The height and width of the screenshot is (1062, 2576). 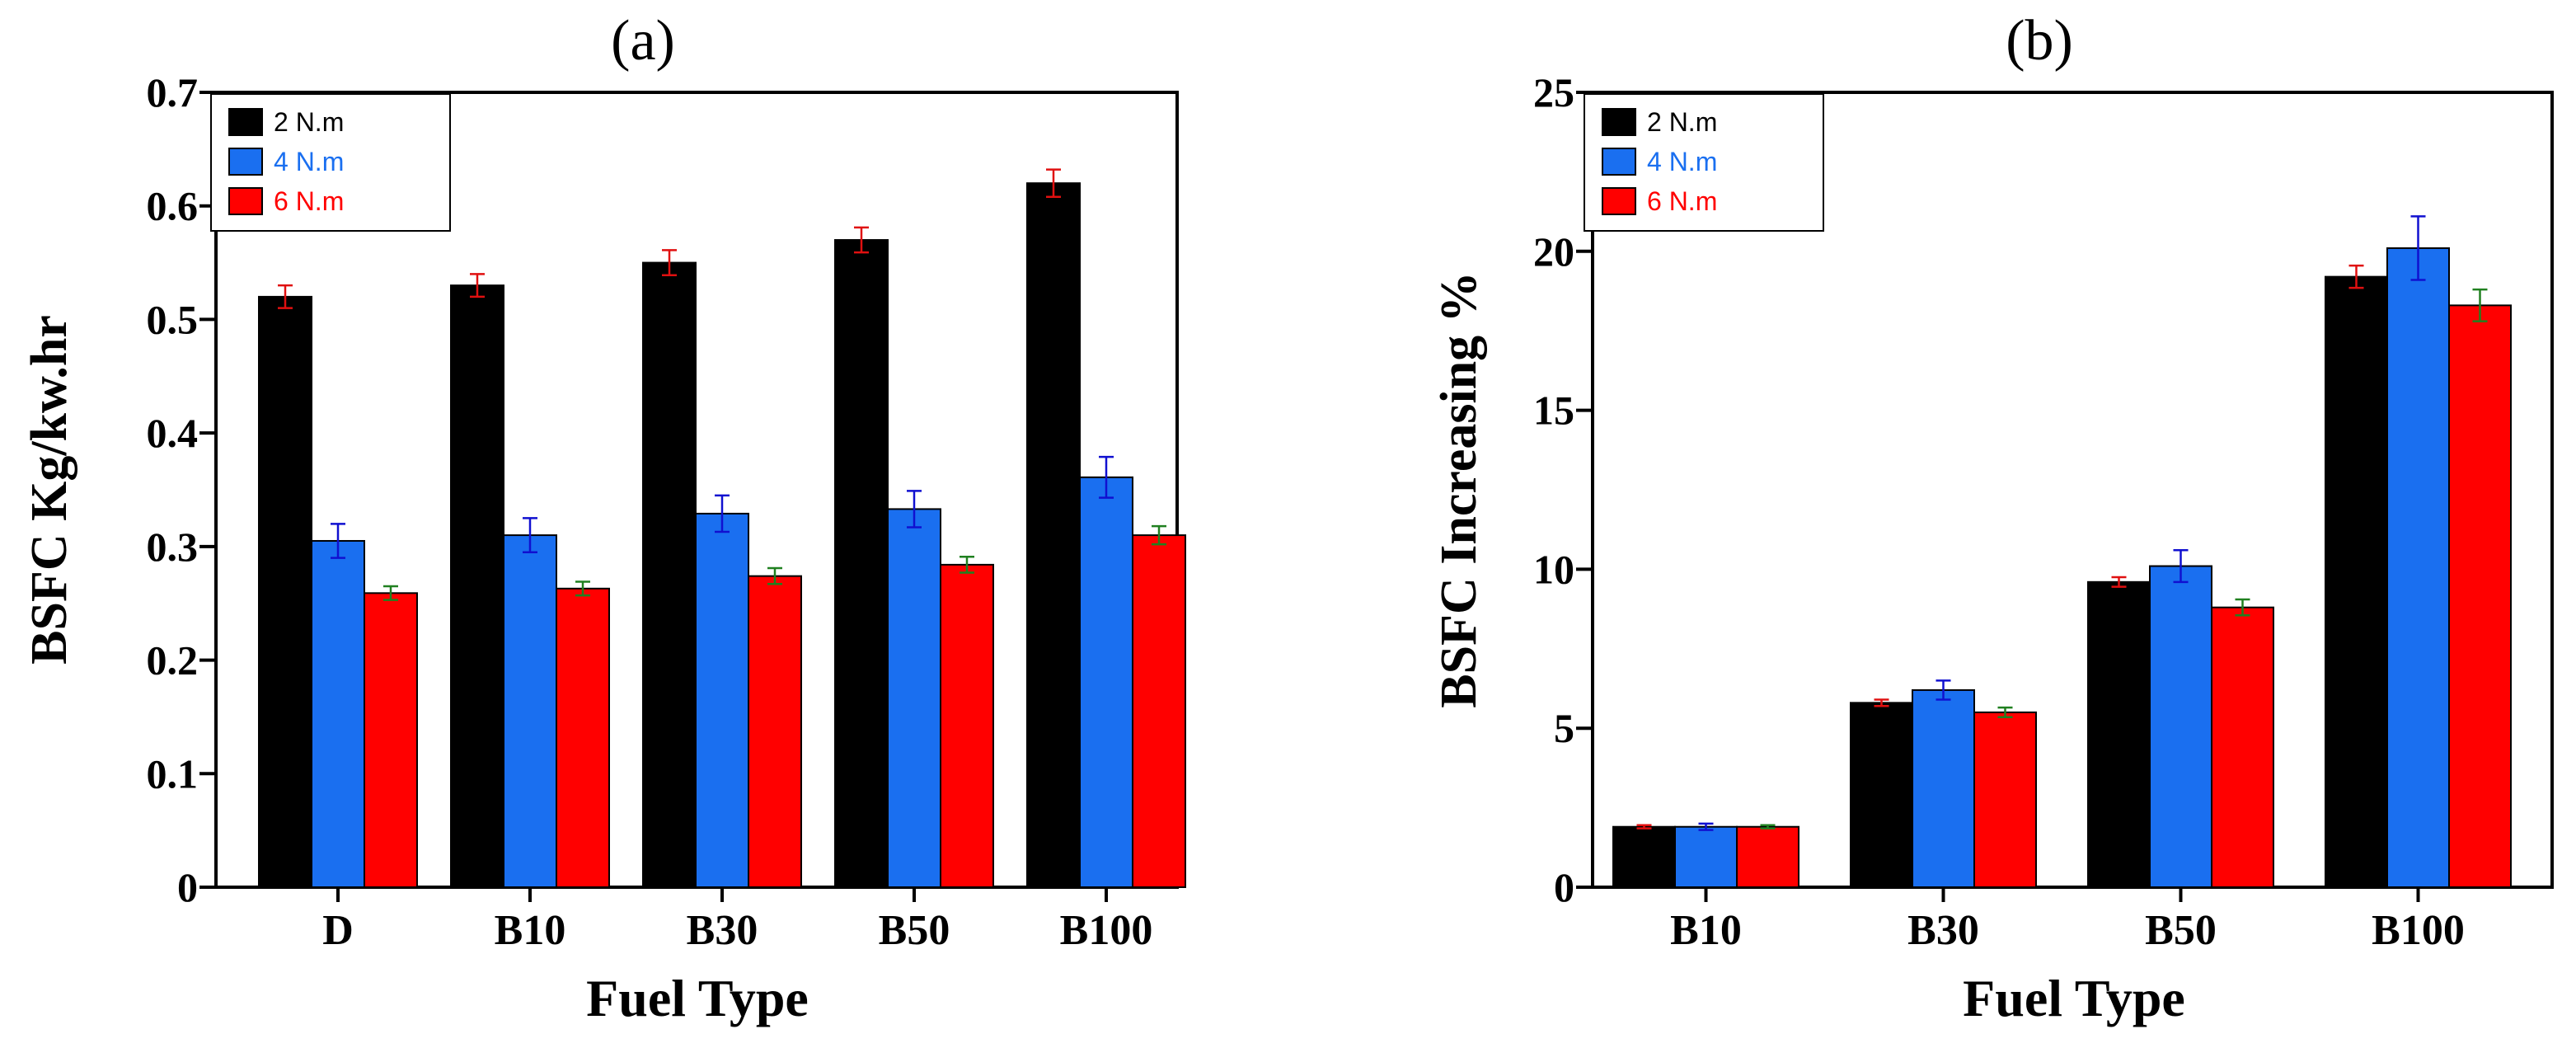 What do you see at coordinates (173, 319) in the screenshot?
I see `y-tick-label: 0.5` at bounding box center [173, 319].